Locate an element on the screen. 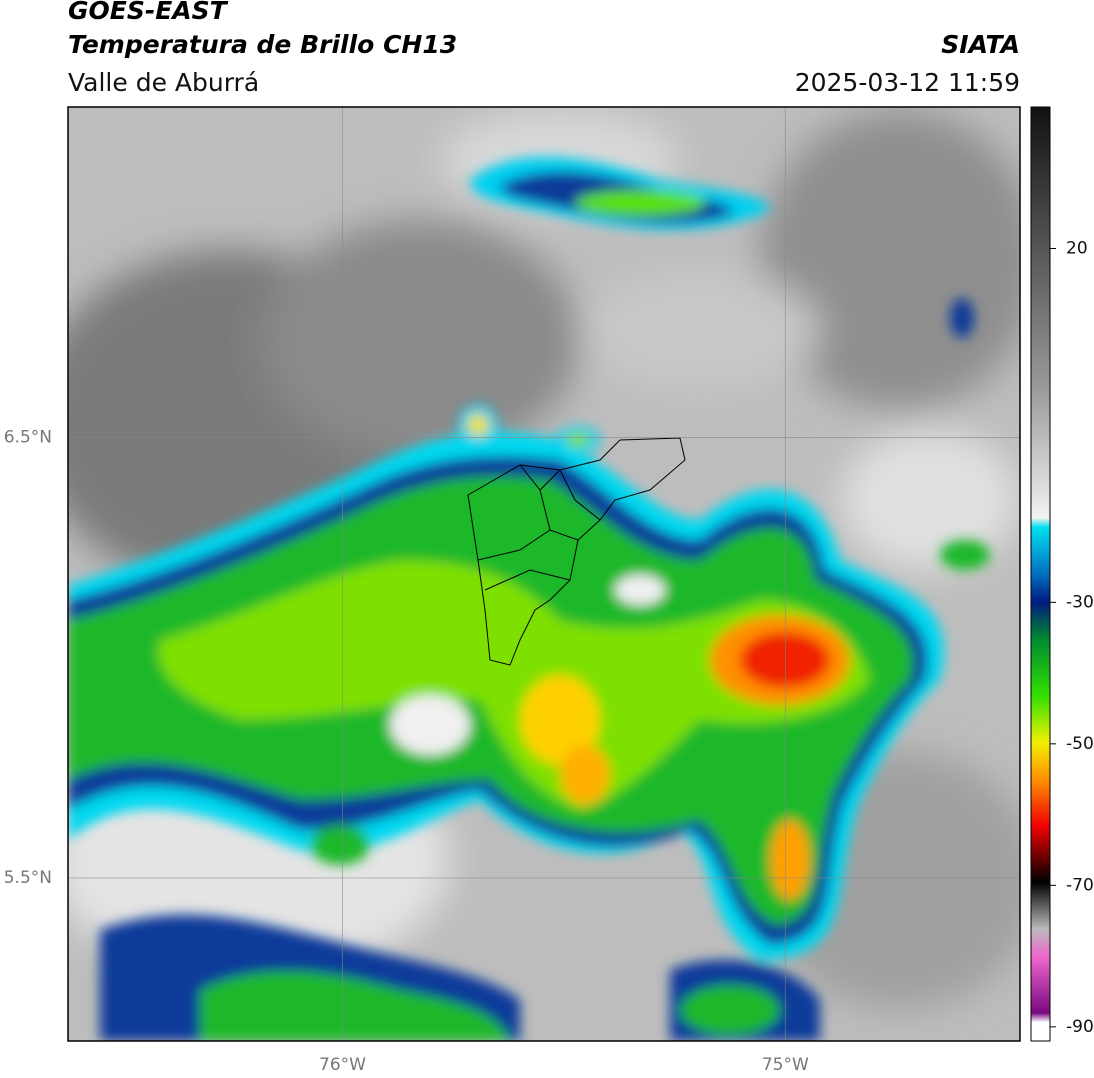  colorbar is located at coordinates (1040, 574).